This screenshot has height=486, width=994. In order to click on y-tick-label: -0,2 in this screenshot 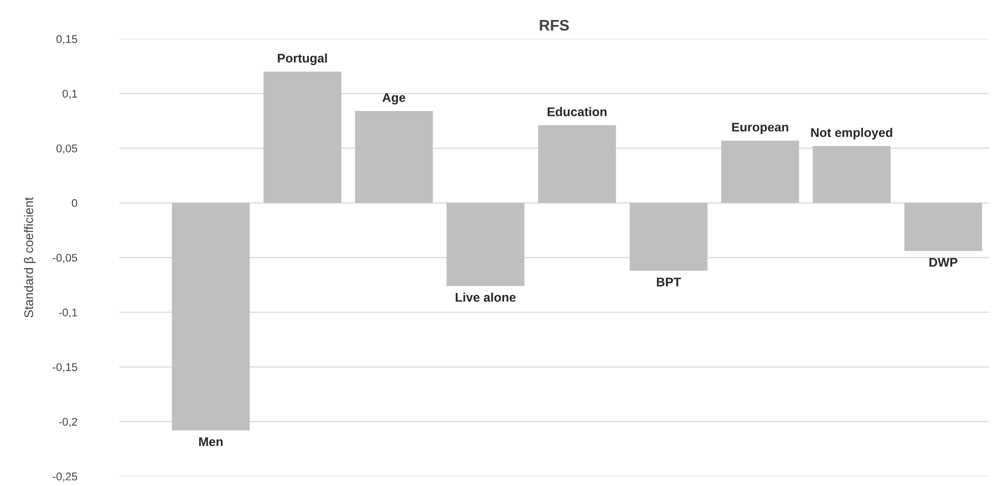, I will do `click(68, 423)`.